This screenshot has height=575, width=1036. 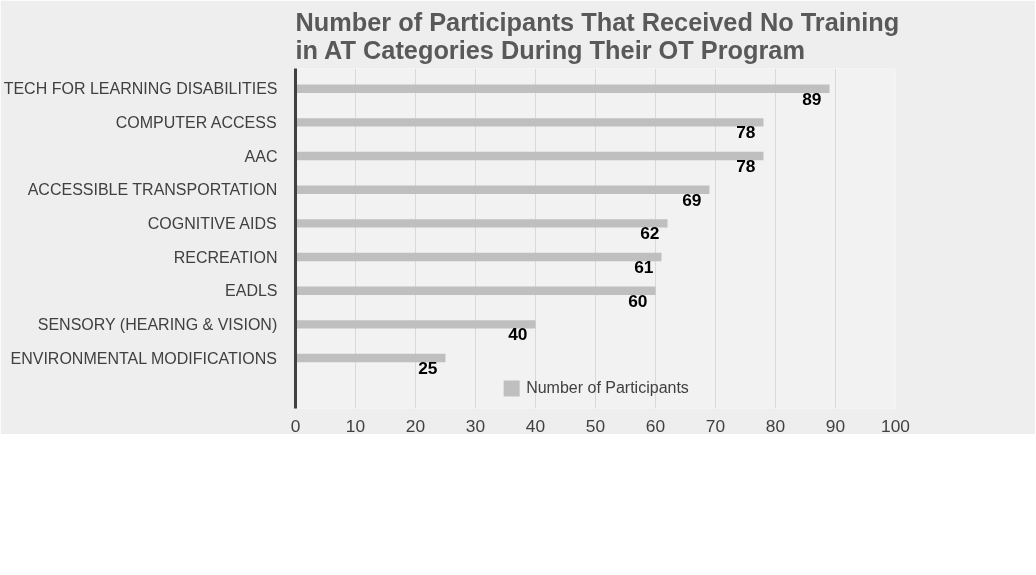 I want to click on data-label: 69, so click(x=692, y=199).